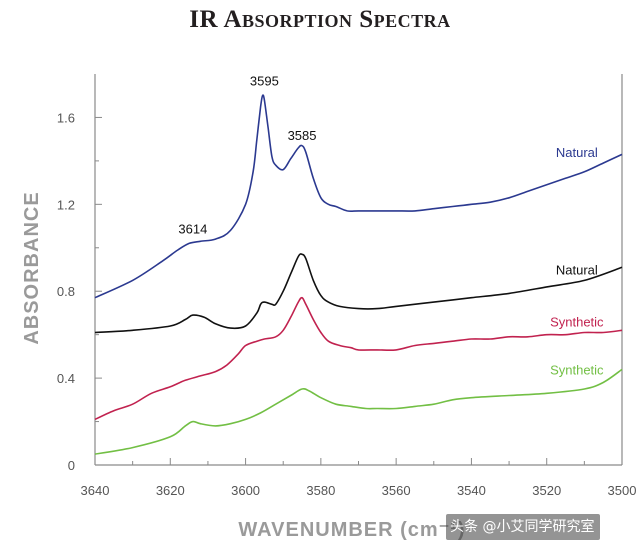  I want to click on x-tick-label: 3540, so click(471, 490).